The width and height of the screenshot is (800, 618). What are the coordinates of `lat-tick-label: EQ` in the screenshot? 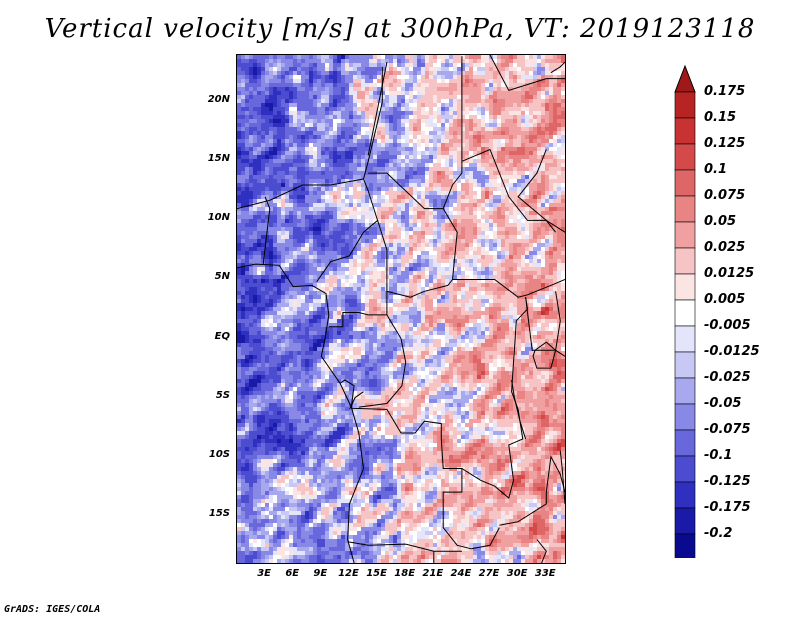 It's located at (222, 336).